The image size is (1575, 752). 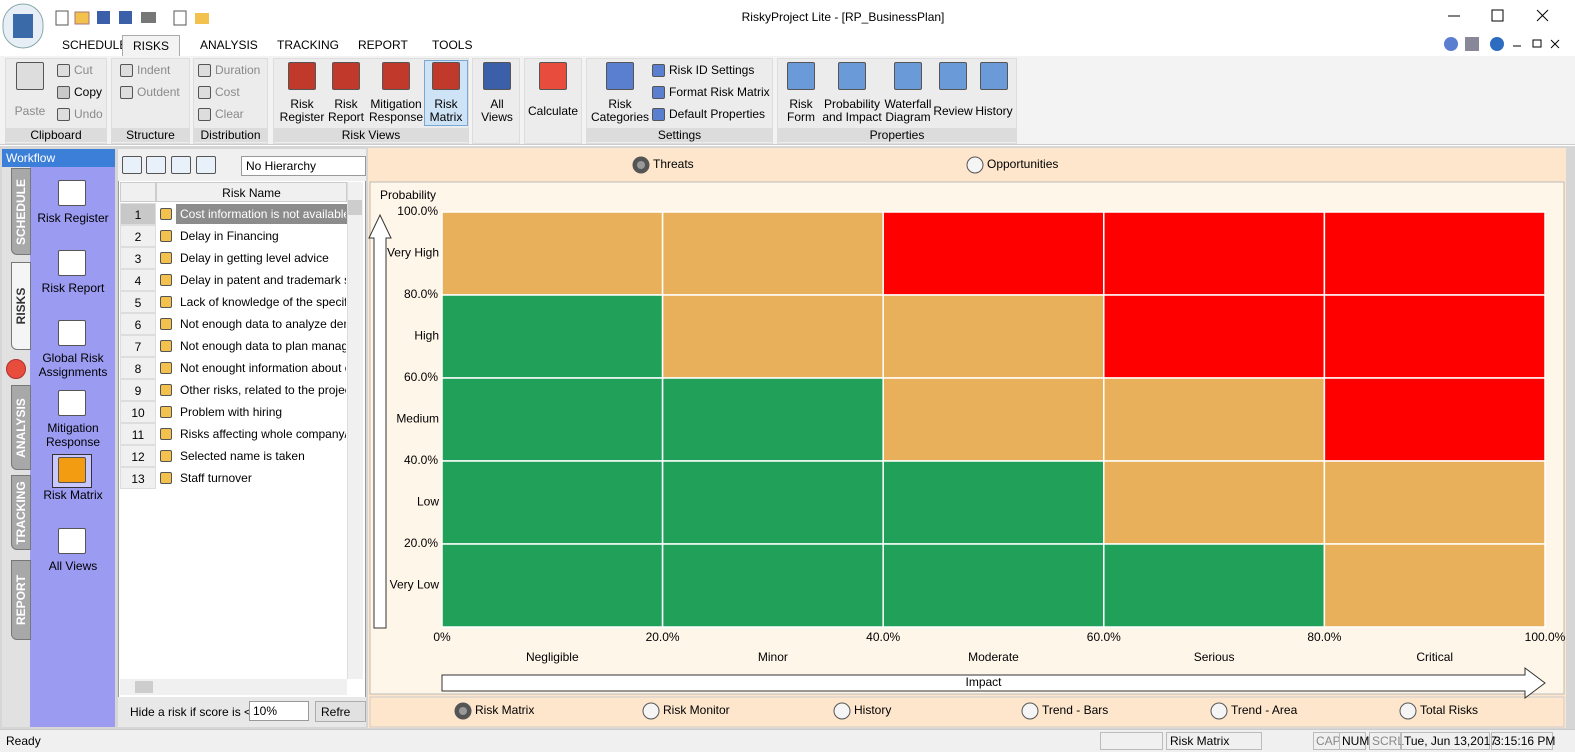 I want to click on view-option: Risk Matrix, so click(x=504, y=710).